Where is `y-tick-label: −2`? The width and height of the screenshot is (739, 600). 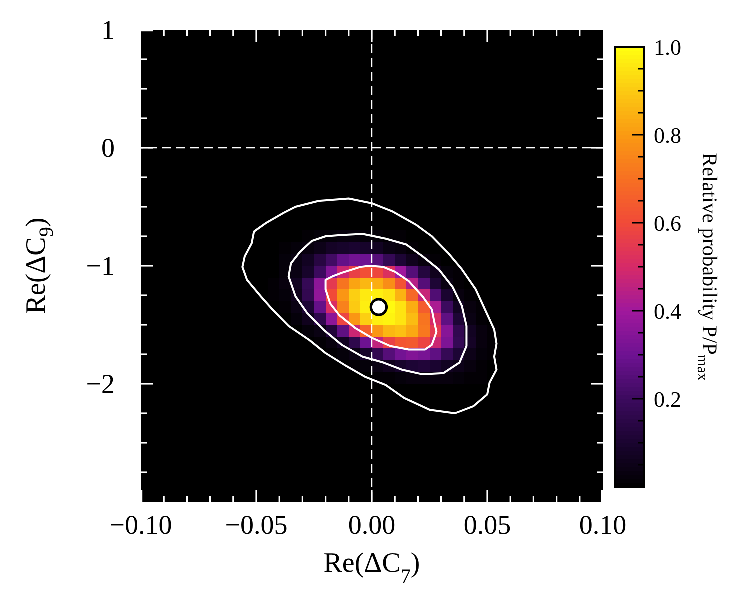
y-tick-label: −2 is located at coordinates (100, 384).